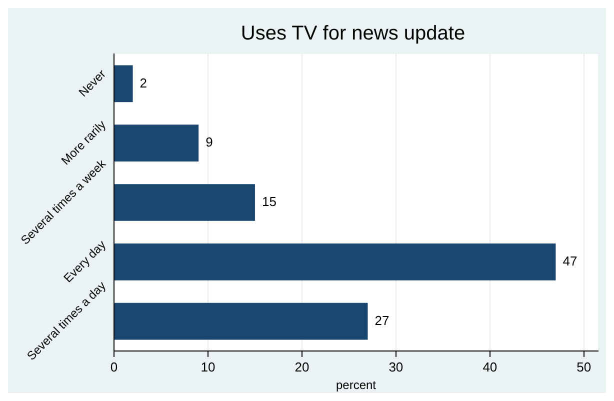 The height and width of the screenshot is (401, 614). I want to click on data-label: 47, so click(570, 260).